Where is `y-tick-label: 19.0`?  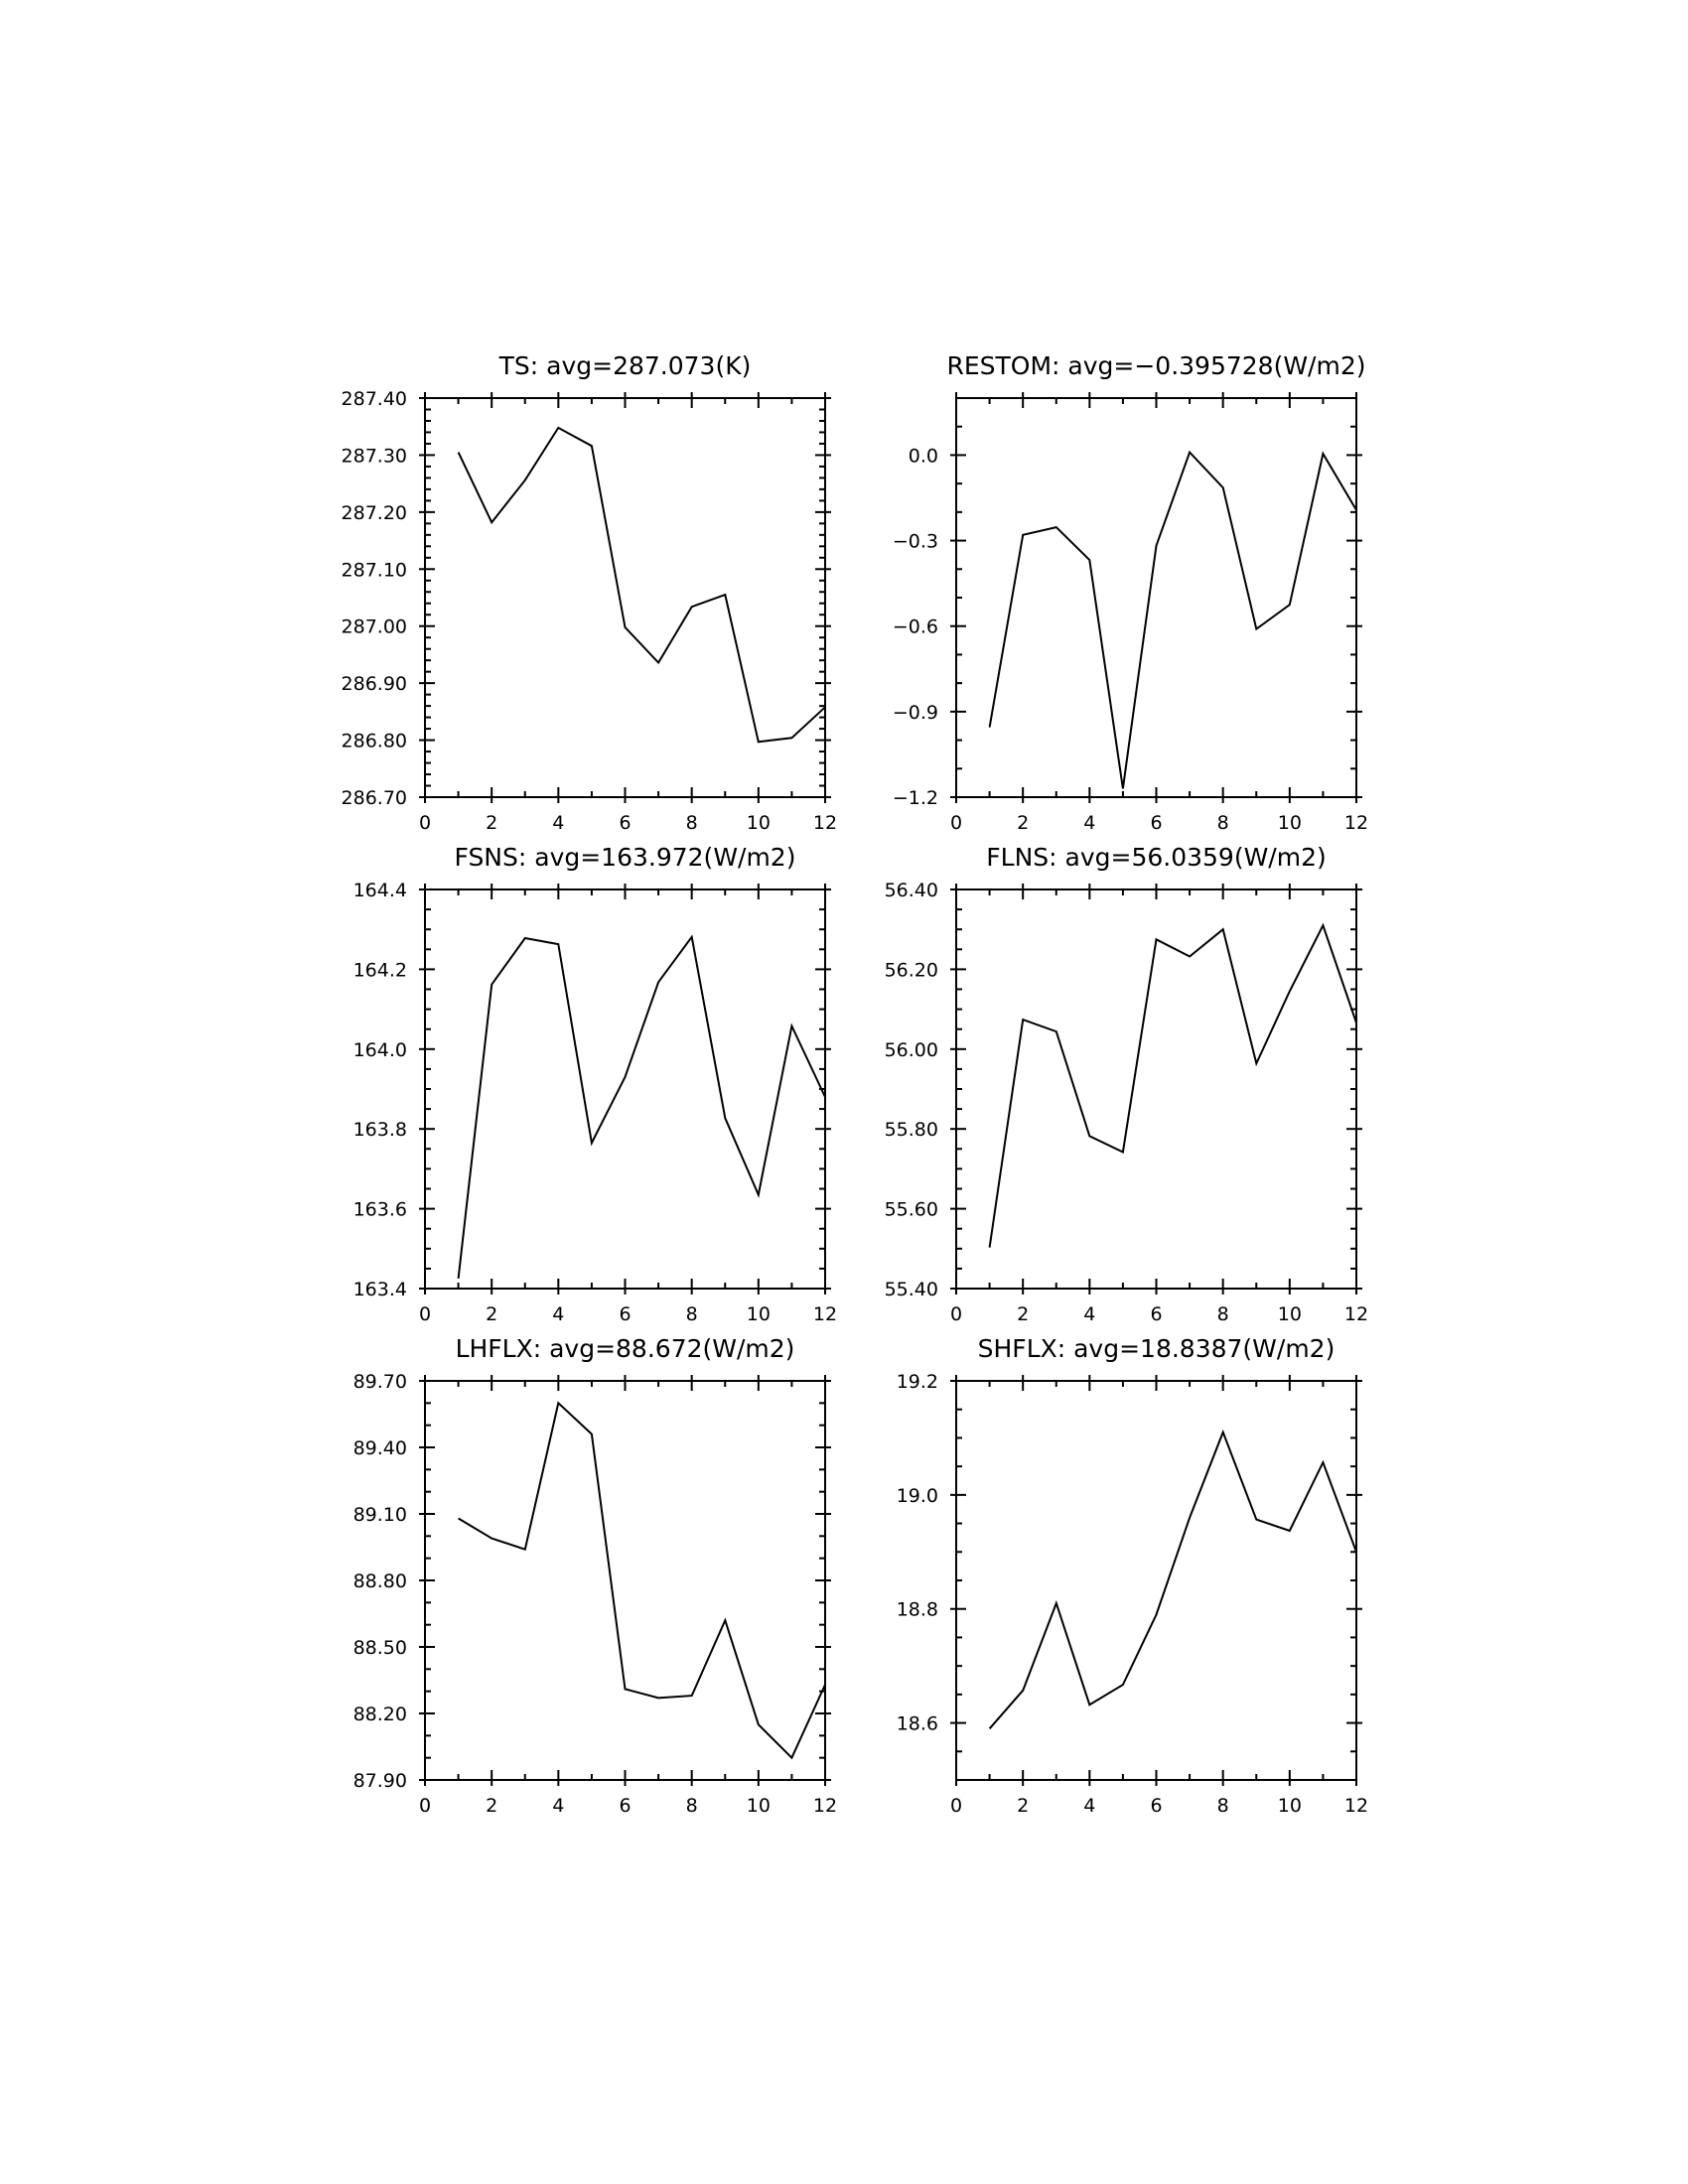 y-tick-label: 19.0 is located at coordinates (917, 1496).